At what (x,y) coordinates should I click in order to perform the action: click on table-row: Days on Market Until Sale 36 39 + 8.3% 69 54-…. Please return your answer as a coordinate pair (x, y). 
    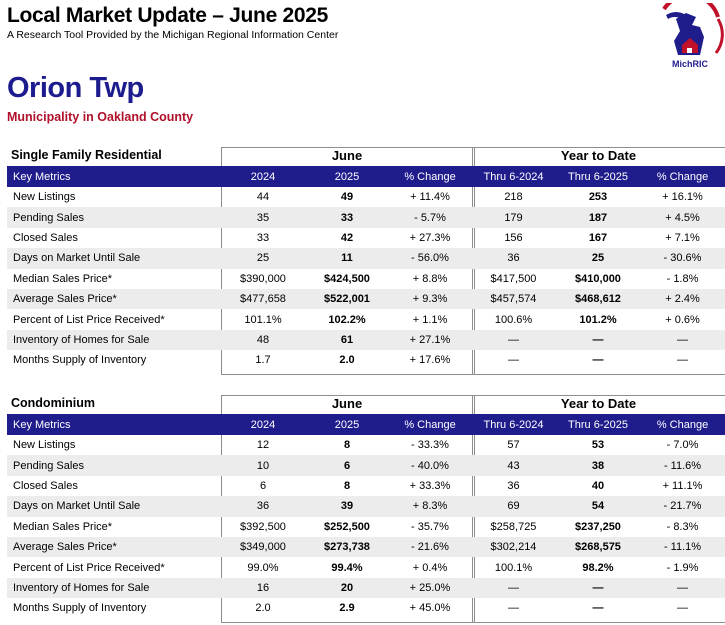
    Looking at the image, I should click on (366, 506).